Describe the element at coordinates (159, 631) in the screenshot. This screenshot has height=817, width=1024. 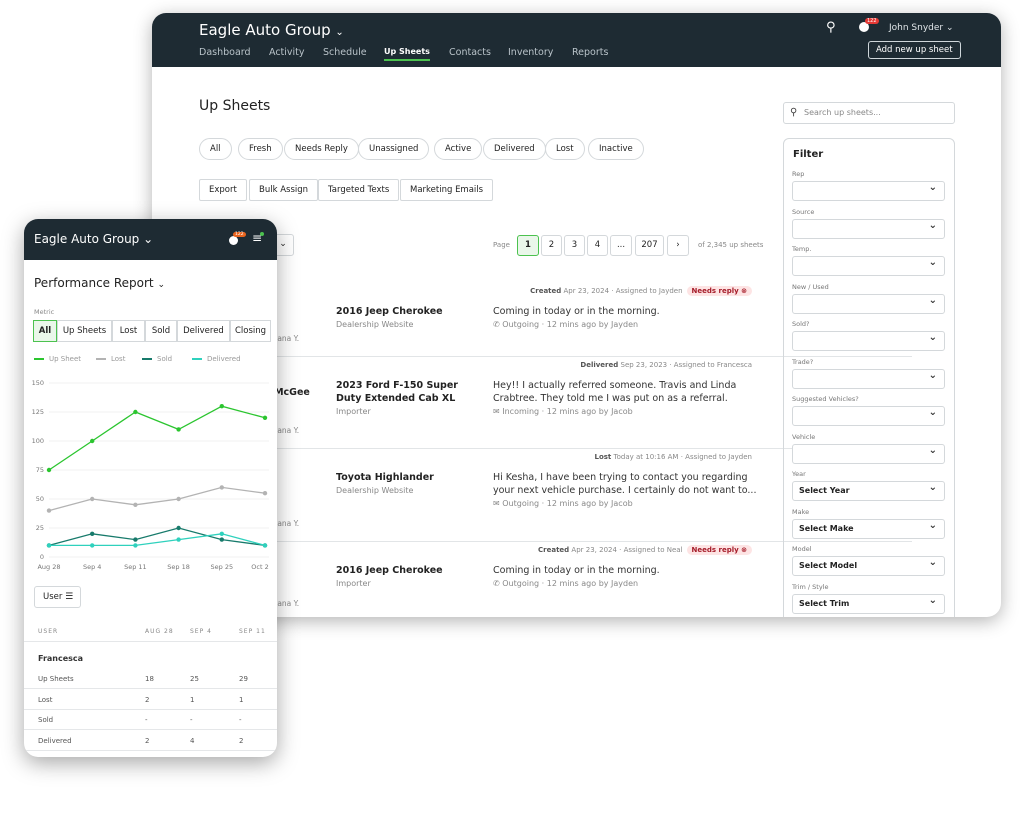
I see `column-header: AUG 28` at that location.